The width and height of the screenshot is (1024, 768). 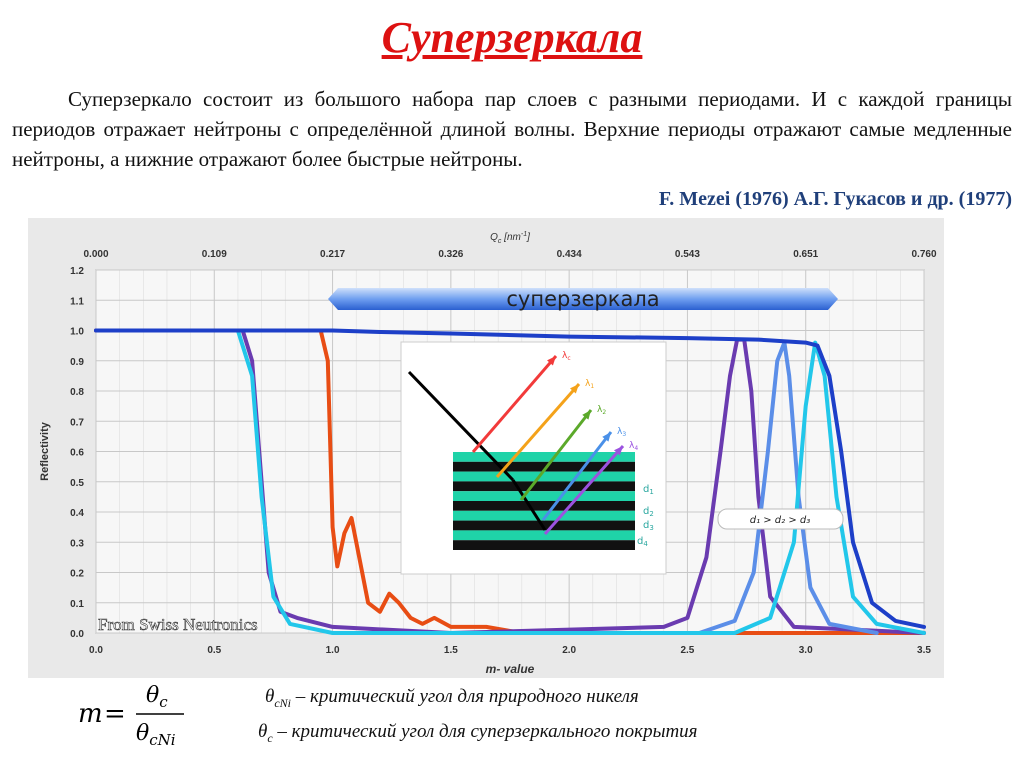 I want to click on x2-tick-label: 0.109, so click(x=214, y=254).